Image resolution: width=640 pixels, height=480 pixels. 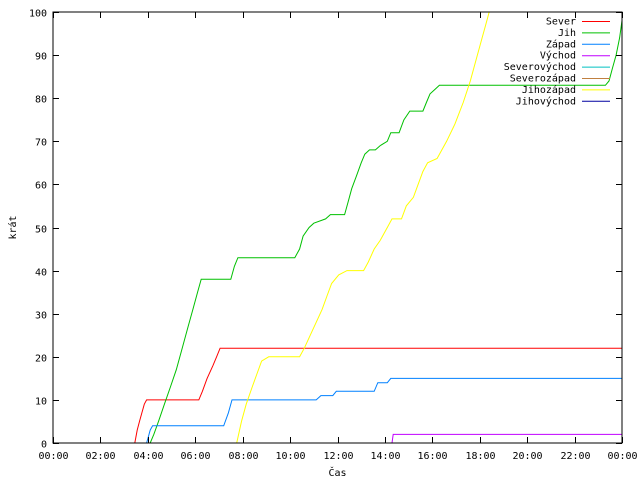 I want to click on y-tick-label: 30, so click(x=41, y=316).